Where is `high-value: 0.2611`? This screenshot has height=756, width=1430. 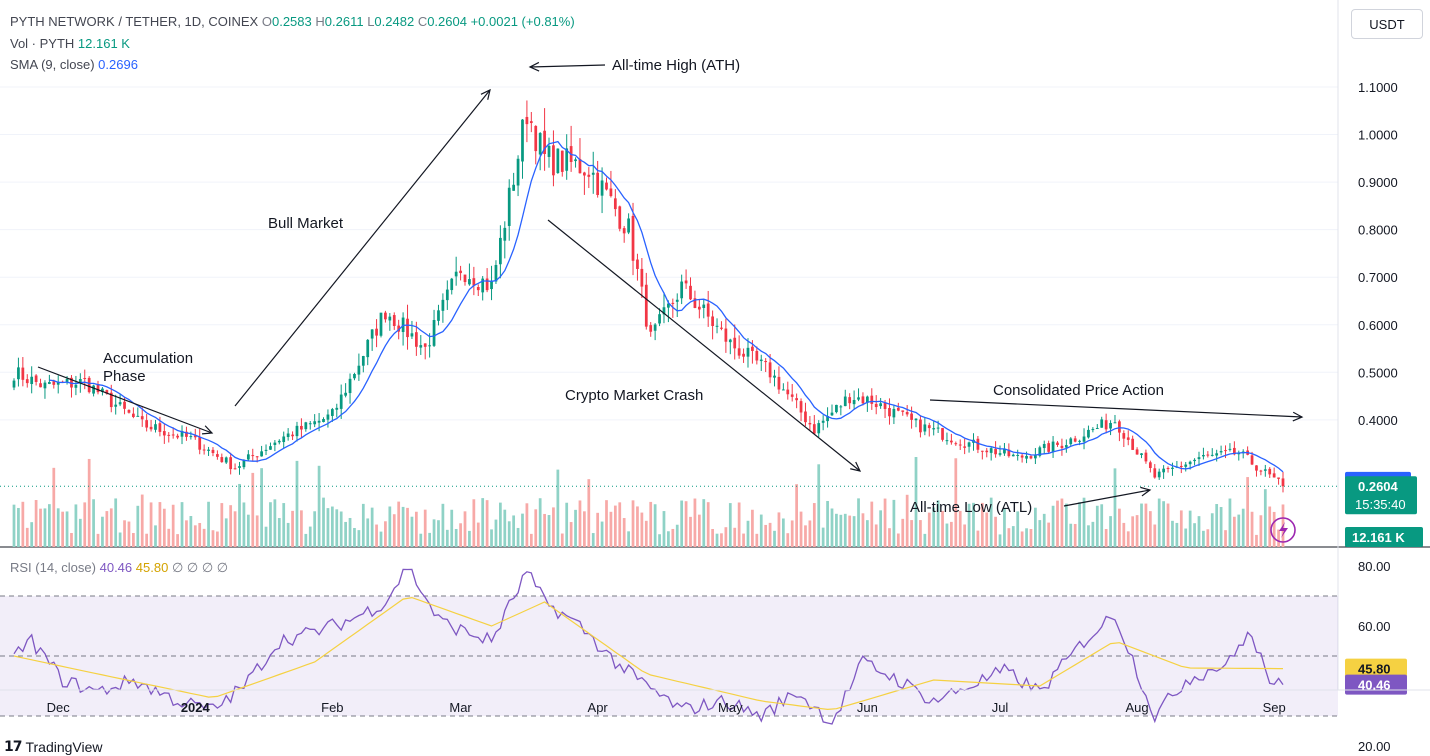
high-value: 0.2611 is located at coordinates (344, 21).